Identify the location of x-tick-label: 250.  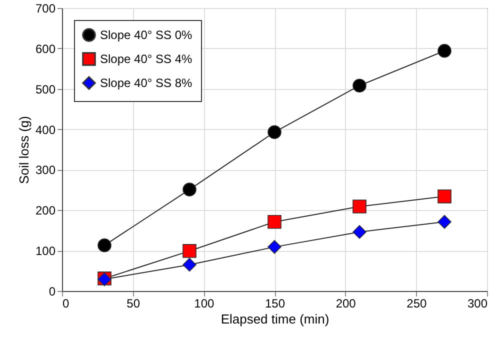
(416, 303).